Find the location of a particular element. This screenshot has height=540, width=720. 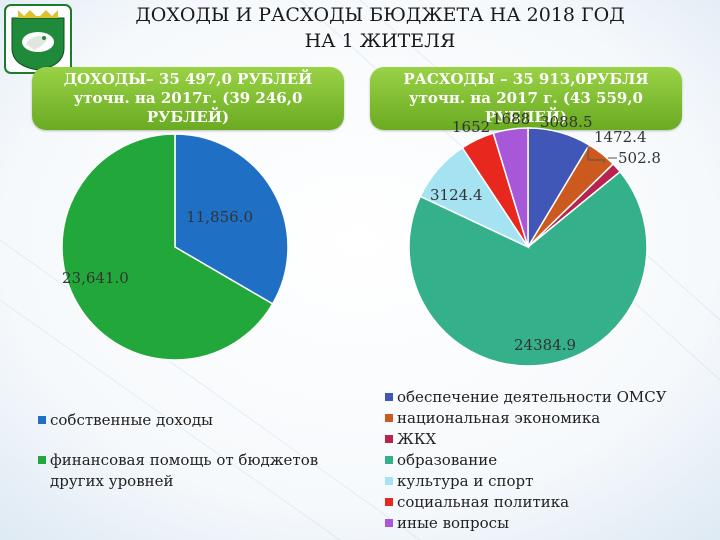

expense-legend-label: национальная экономика is located at coordinates (499, 418).